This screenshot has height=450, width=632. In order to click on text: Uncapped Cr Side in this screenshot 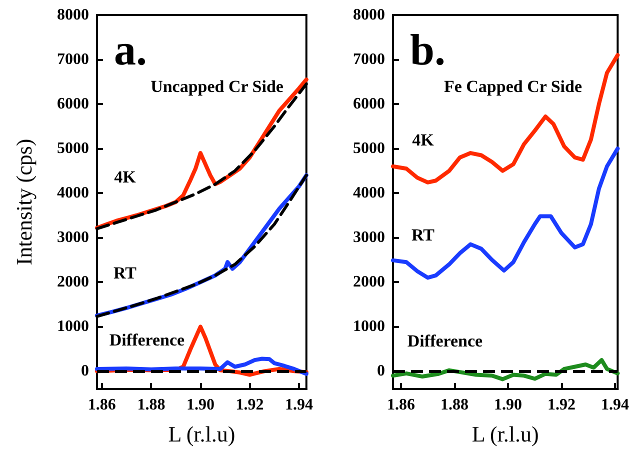, I will do `click(217, 86)`.